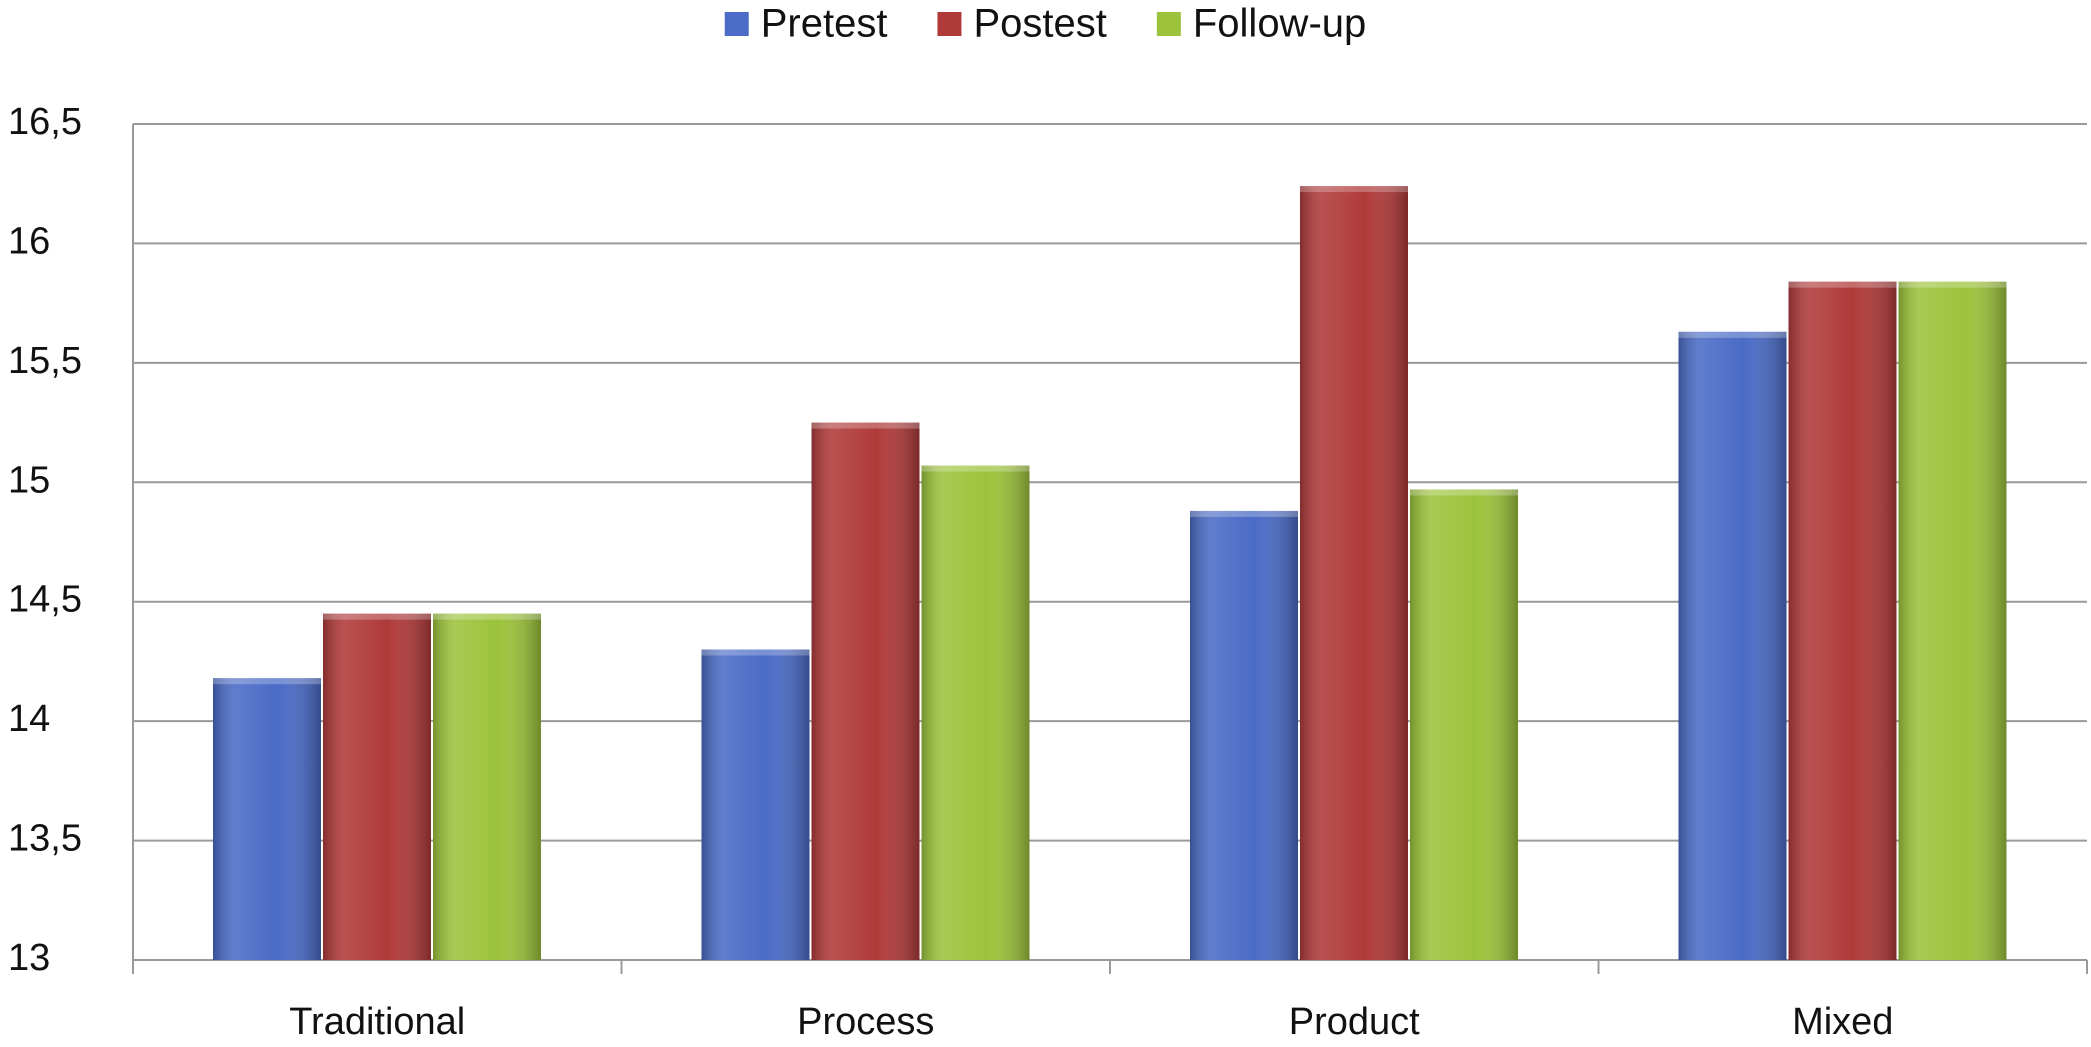 This screenshot has width=2091, height=1047. I want to click on legend-label: Postest, so click(1039, 24).